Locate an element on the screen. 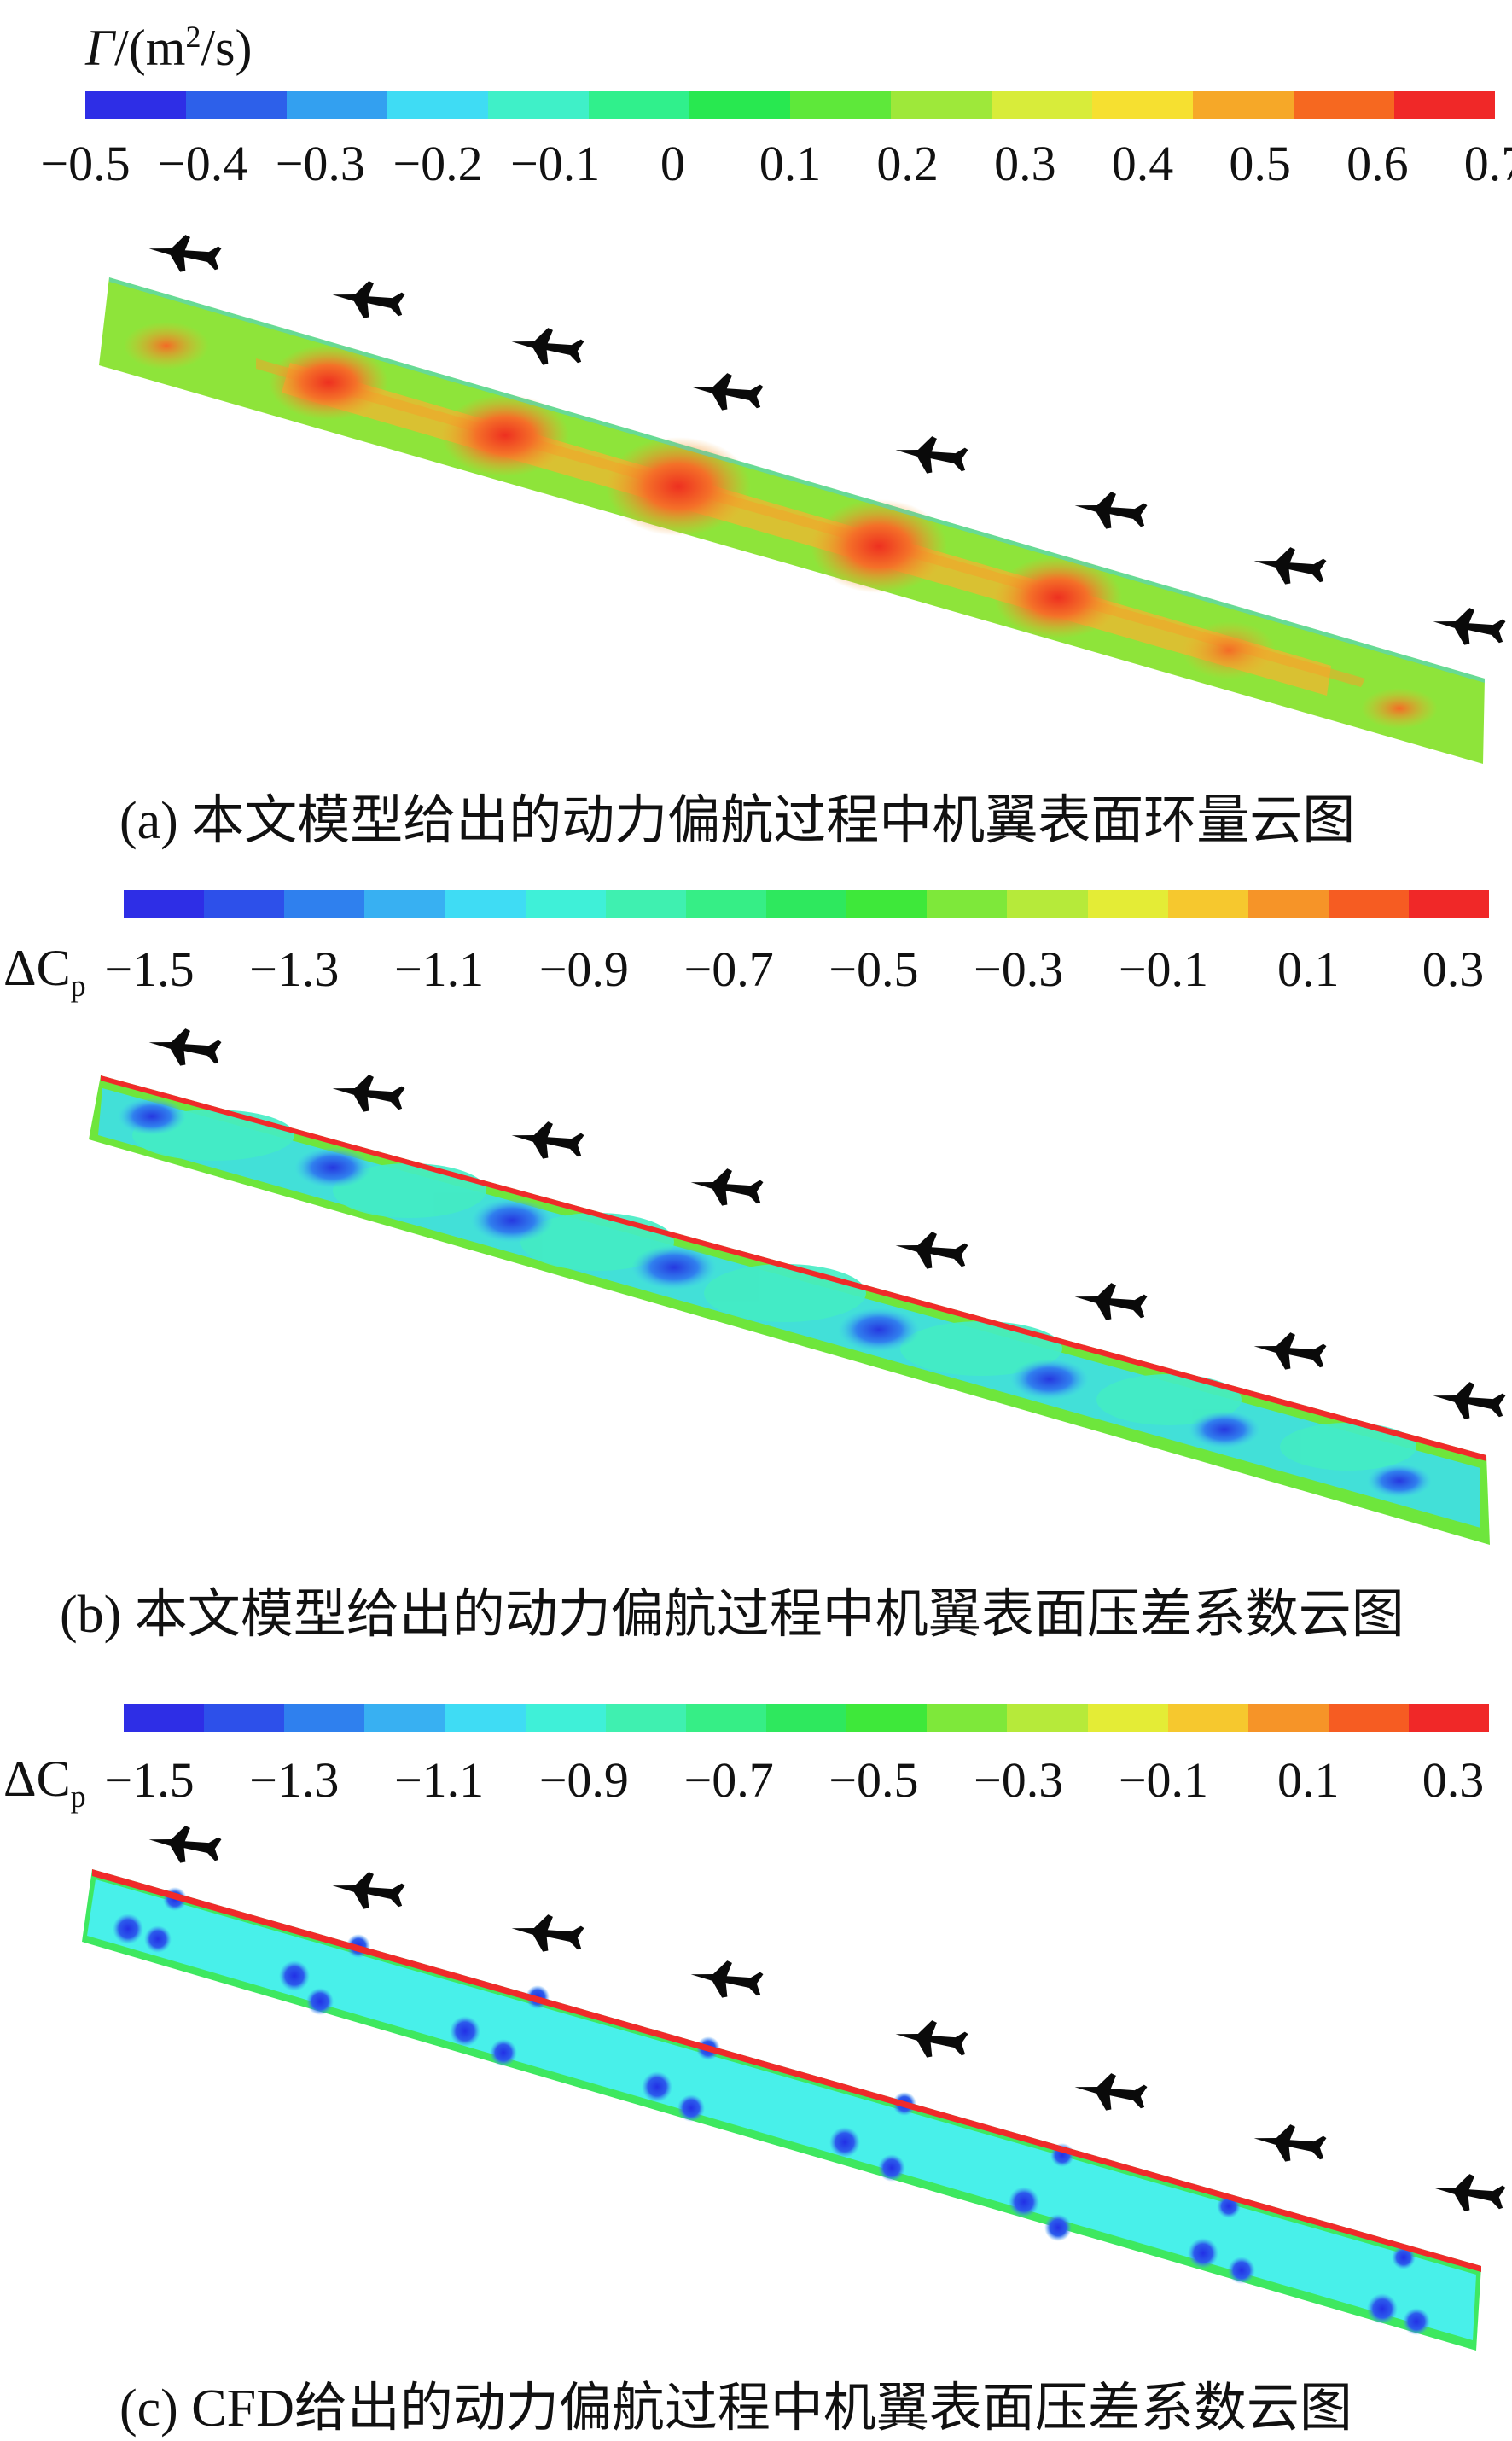  caption-b: (b) 本文模型给出的动力偏航过程中机翼表面压差系数云图 is located at coordinates (732, 1615).